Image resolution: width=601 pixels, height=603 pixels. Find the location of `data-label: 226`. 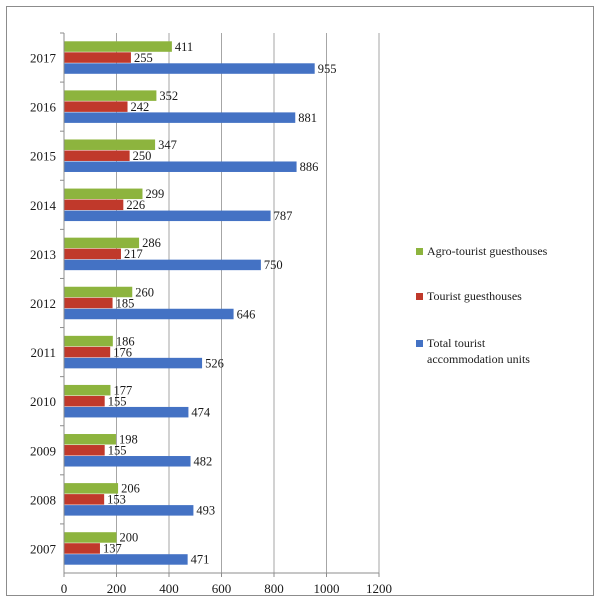

data-label: 226 is located at coordinates (135, 205).